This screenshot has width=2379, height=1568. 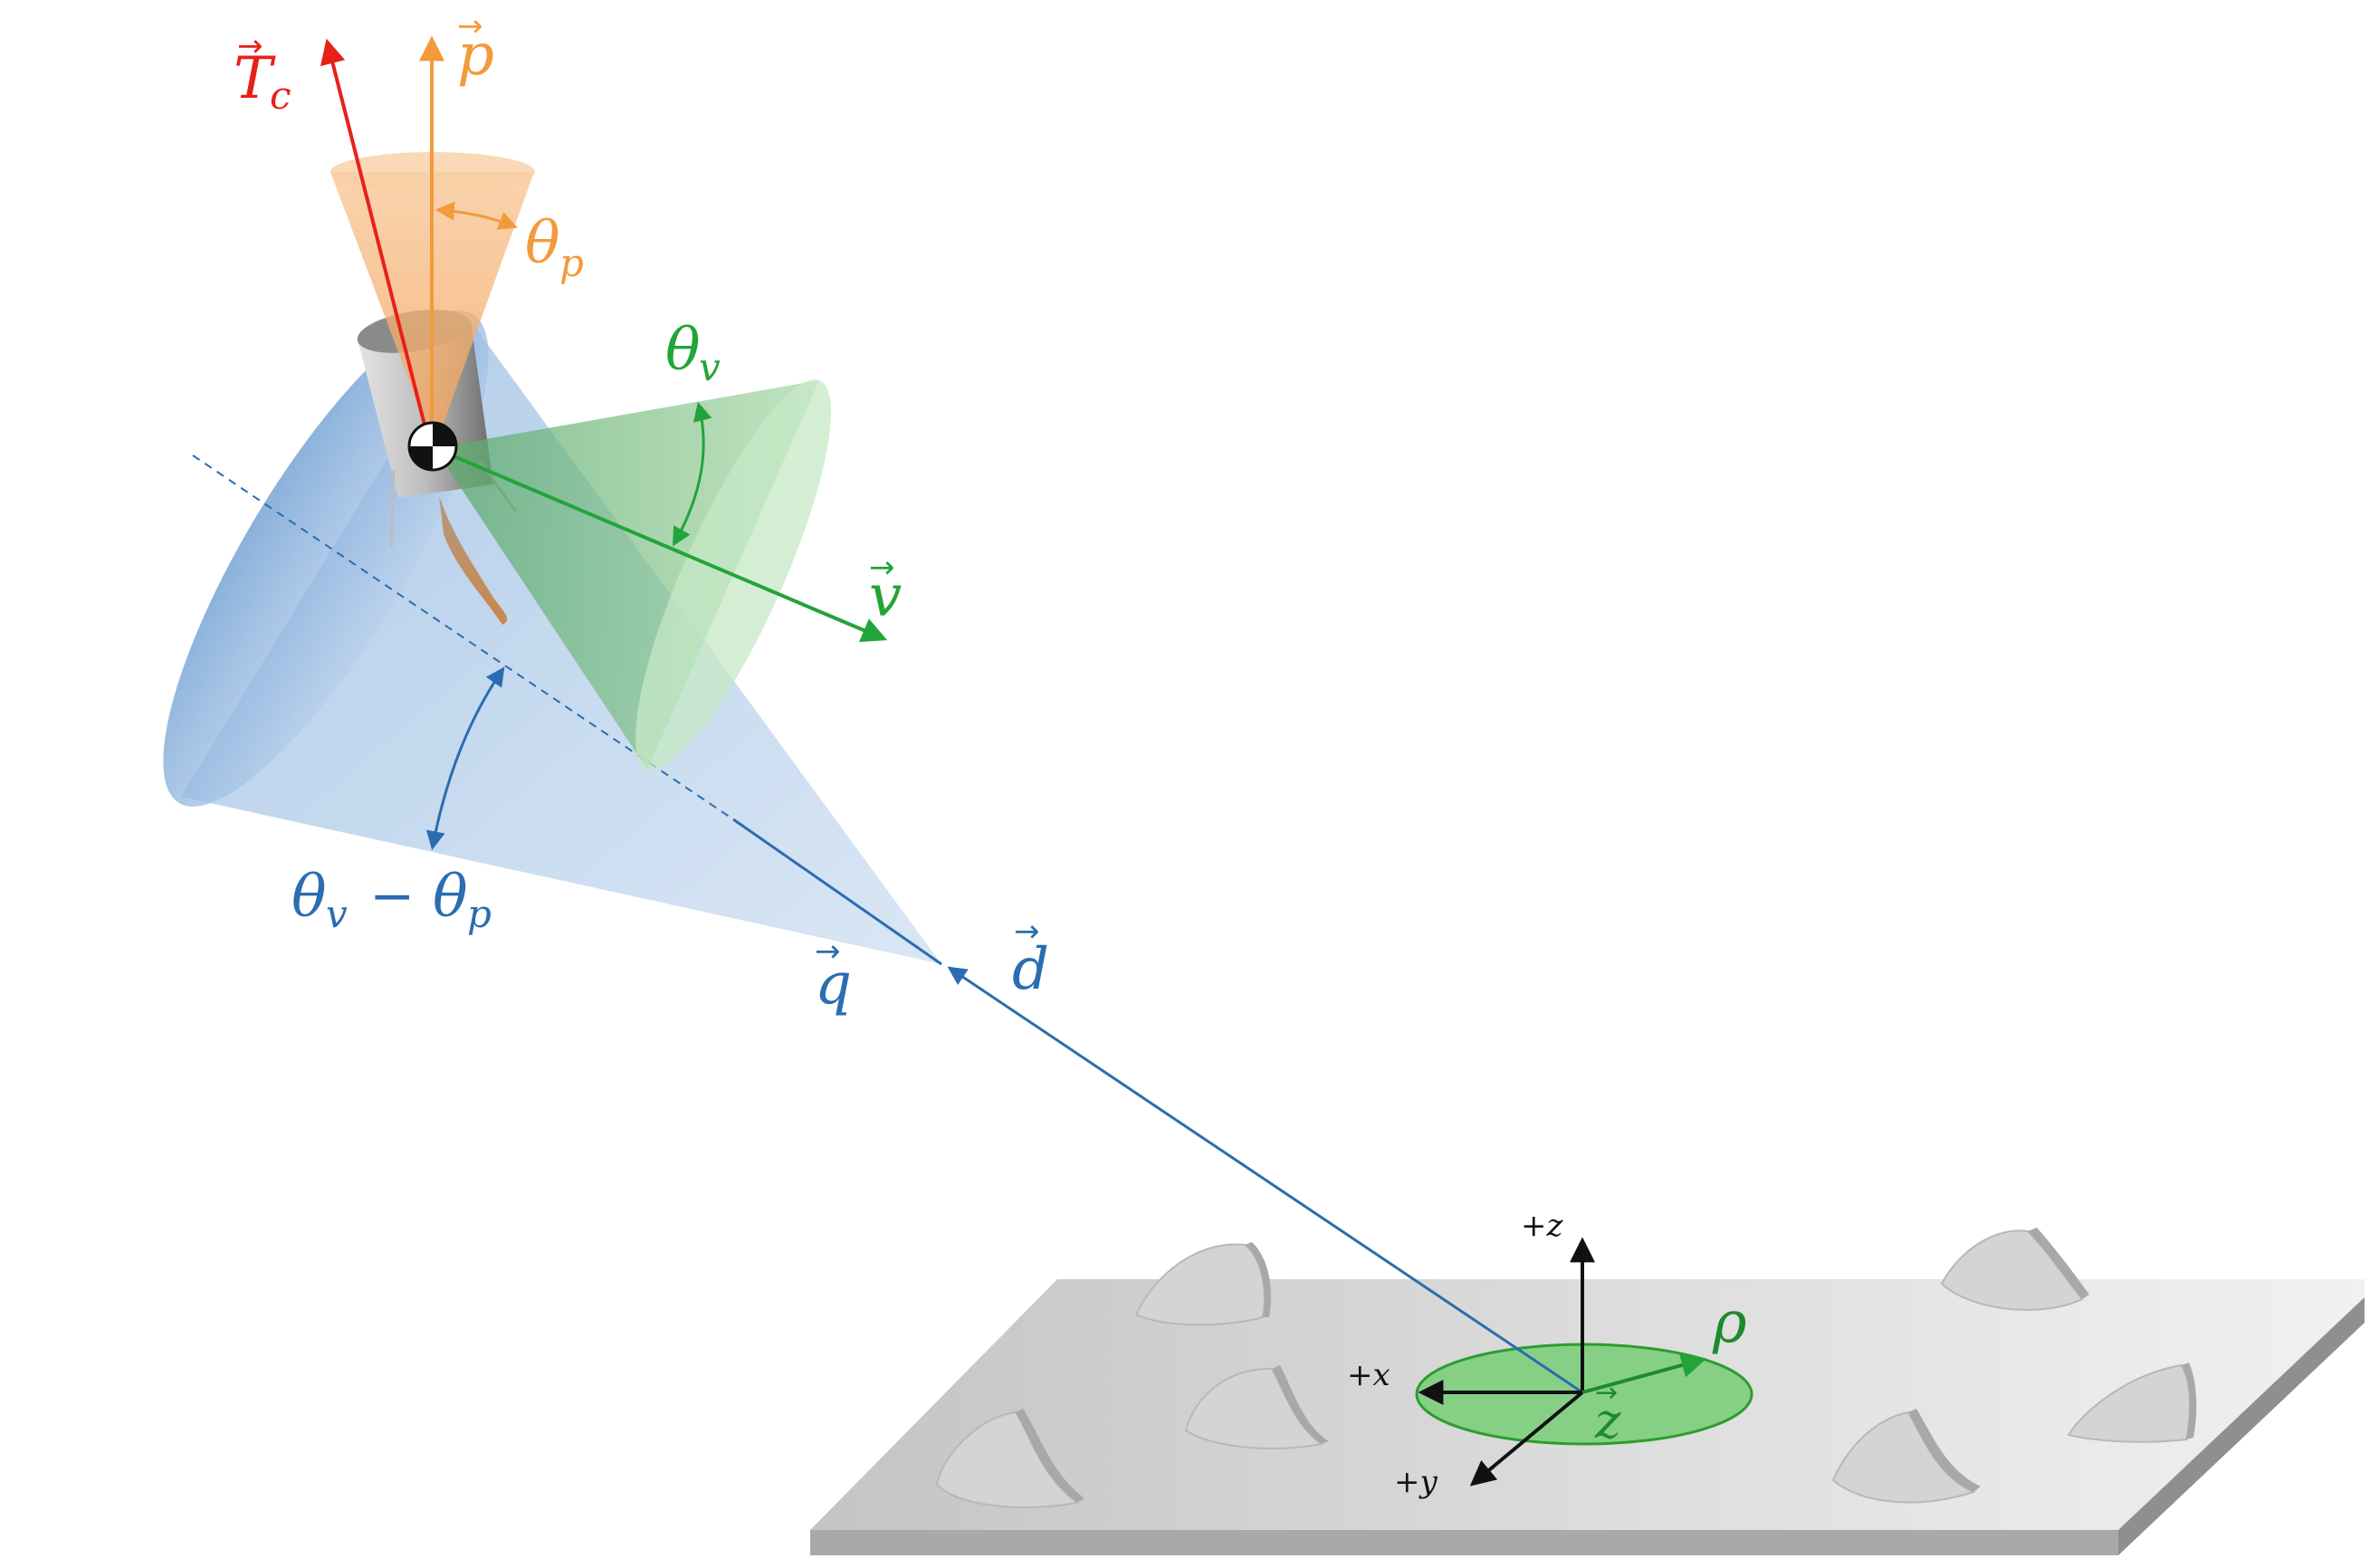 What do you see at coordinates (2058, 1263) in the screenshot?
I see `rock-4-shade` at bounding box center [2058, 1263].